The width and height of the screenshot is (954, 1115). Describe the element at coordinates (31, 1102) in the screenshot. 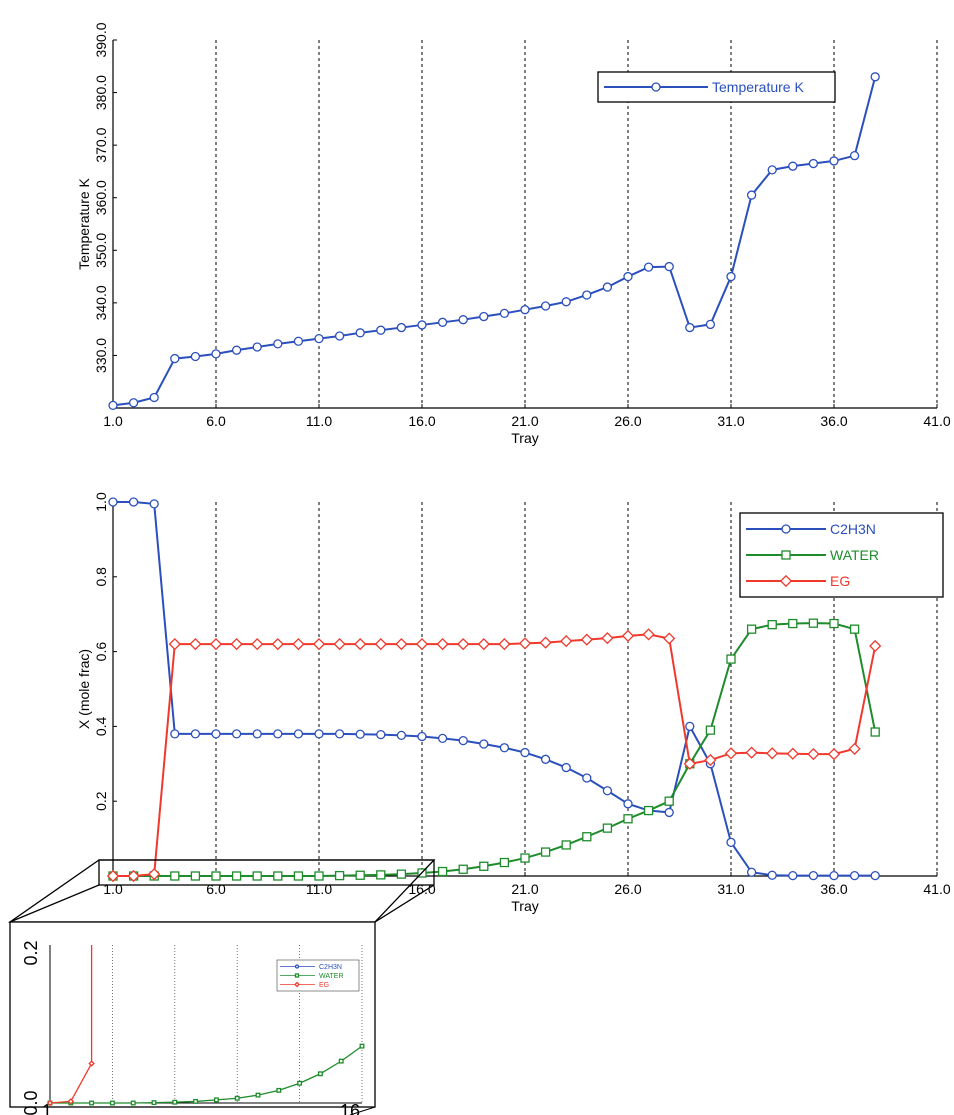

I see `y-tick-label: 0.0` at that location.